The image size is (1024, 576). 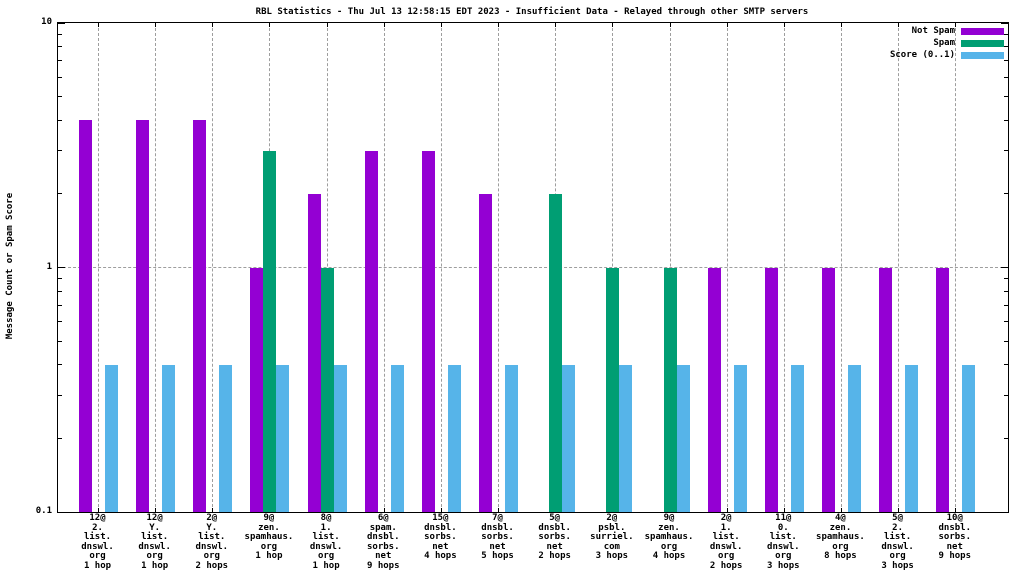 What do you see at coordinates (326, 542) in the screenshot?
I see `x-category-label: 8@ 1. list. dnswl. org 1 hop` at bounding box center [326, 542].